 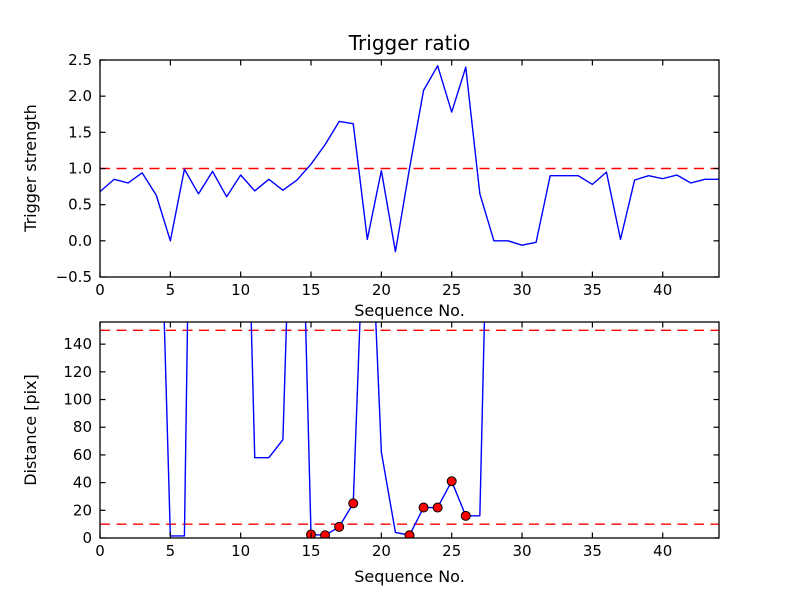 I want to click on y-tick-label: 120, so click(x=77, y=372).